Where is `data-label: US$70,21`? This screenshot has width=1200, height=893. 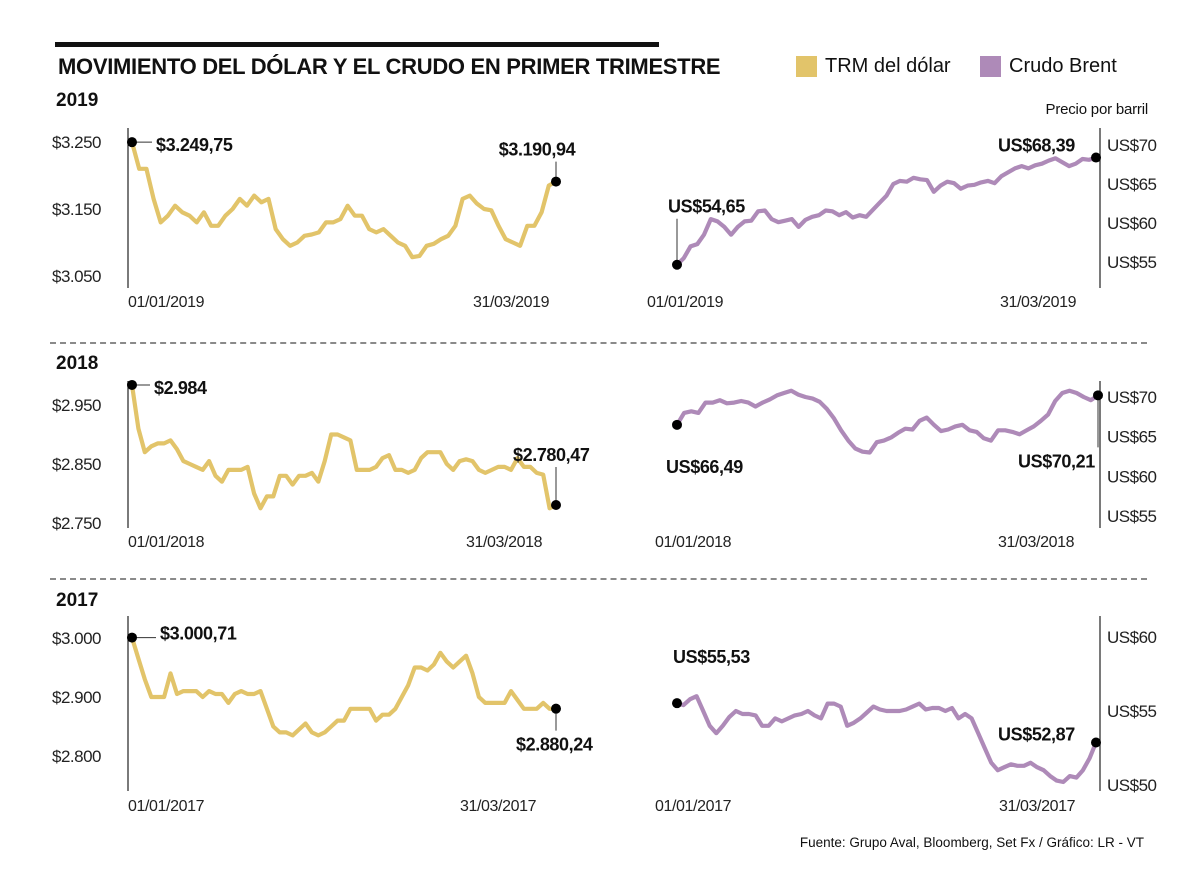
data-label: US$70,21 is located at coordinates (1056, 461).